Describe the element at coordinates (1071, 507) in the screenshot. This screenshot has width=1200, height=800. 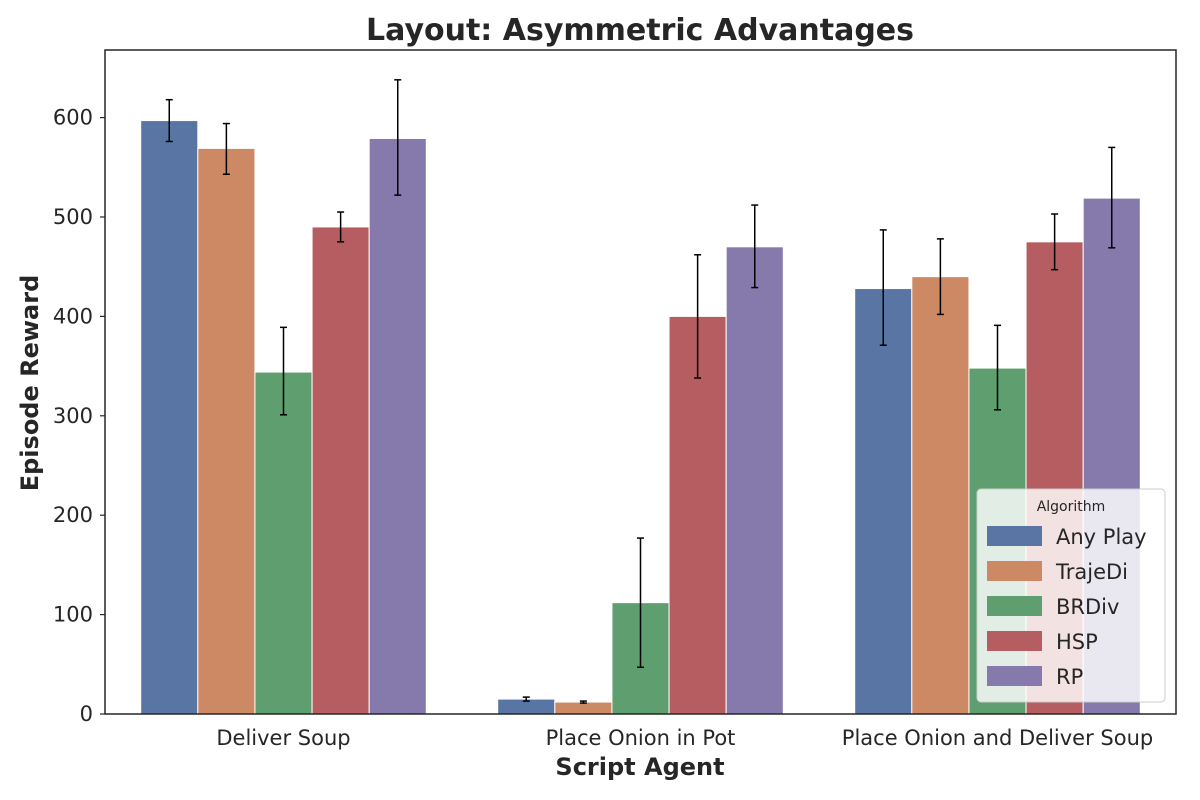
I see `legend-title: Algorithm` at that location.